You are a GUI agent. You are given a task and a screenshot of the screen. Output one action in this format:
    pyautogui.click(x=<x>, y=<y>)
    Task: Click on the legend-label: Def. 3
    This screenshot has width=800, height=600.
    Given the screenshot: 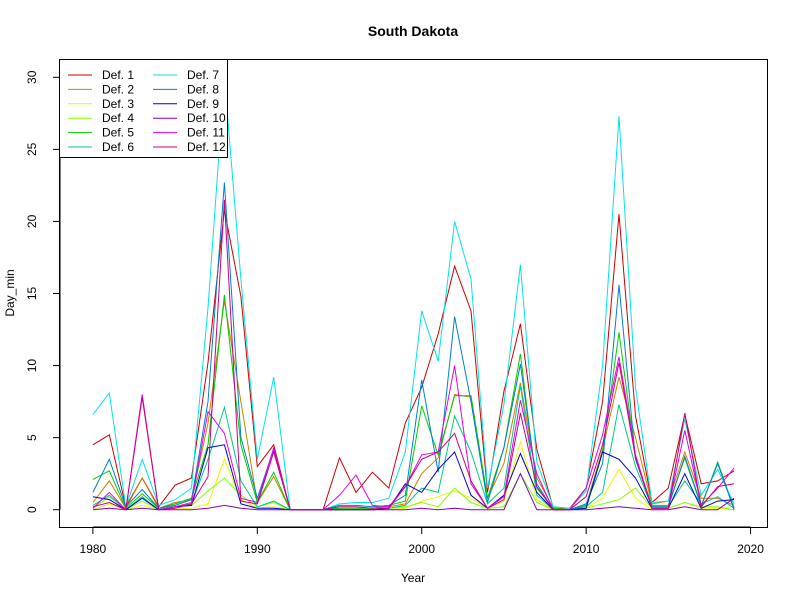 What is the action you would take?
    pyautogui.click(x=118, y=104)
    